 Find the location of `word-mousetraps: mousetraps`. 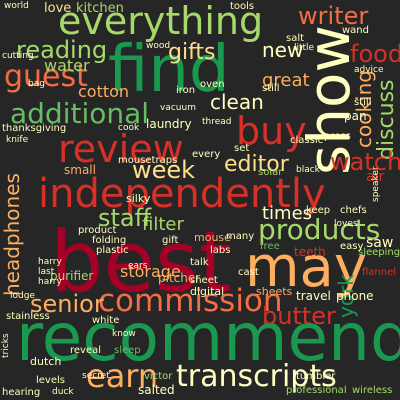

word-mousetraps: mousetraps is located at coordinates (148, 160).